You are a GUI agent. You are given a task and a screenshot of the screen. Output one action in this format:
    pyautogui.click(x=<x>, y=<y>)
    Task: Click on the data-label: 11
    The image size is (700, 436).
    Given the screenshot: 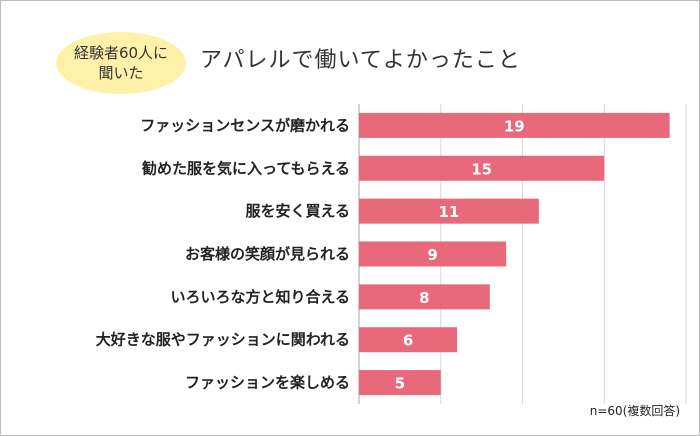 What is the action you would take?
    pyautogui.click(x=448, y=212)
    